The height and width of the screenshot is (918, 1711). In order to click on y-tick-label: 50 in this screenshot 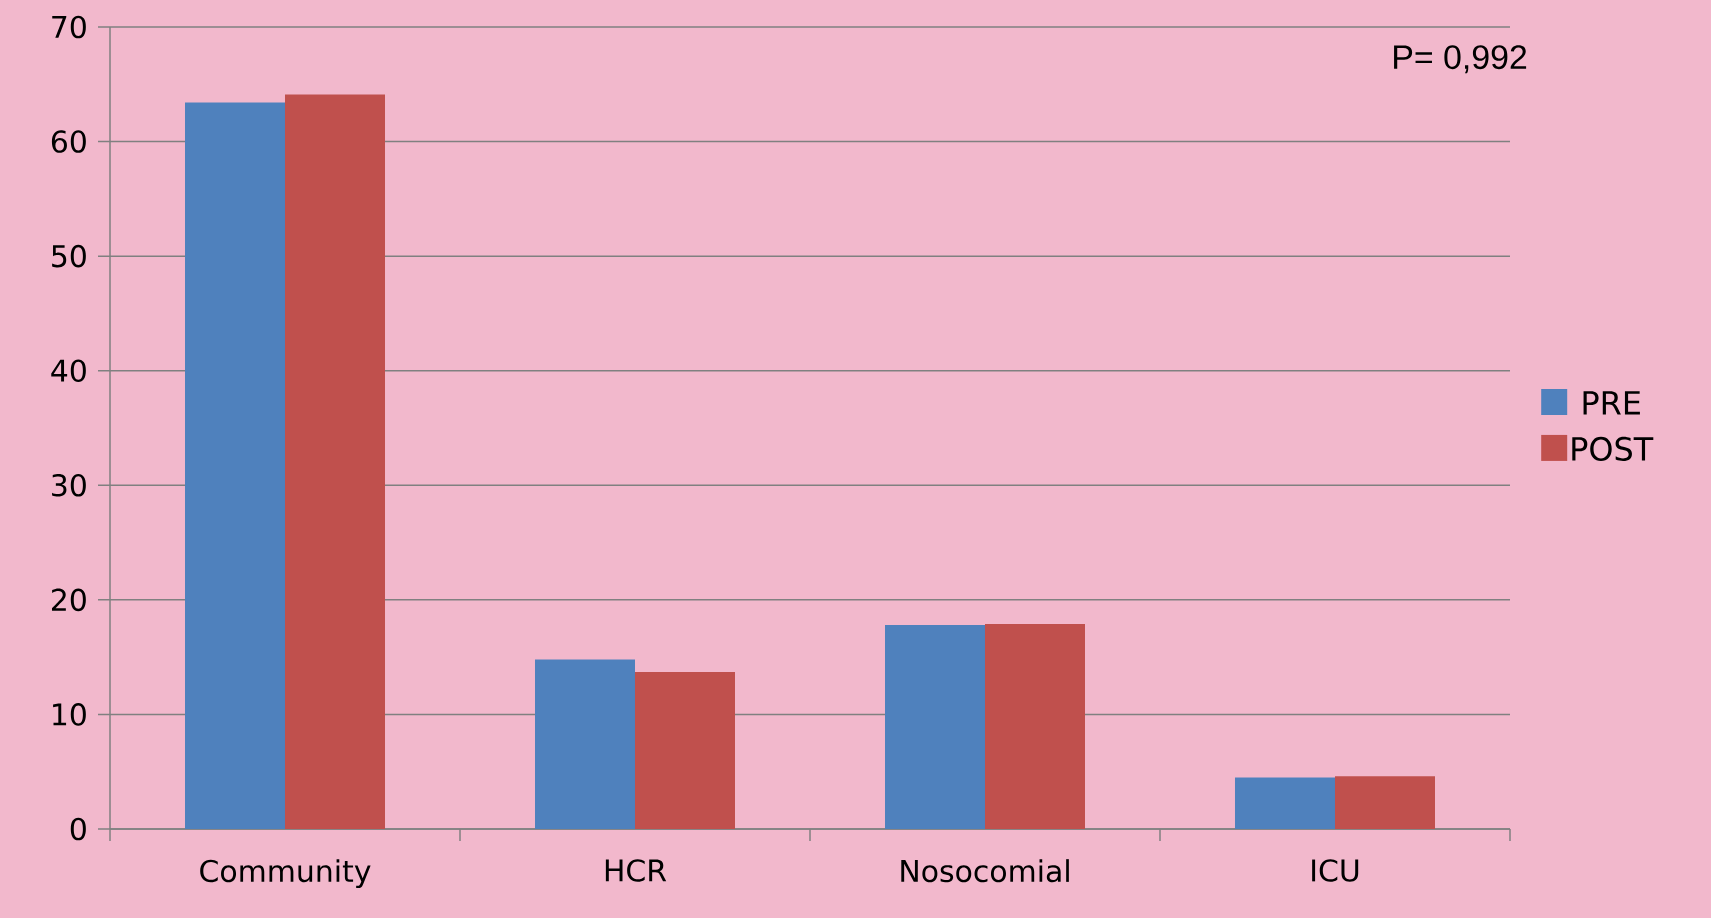, I will do `click(69, 256)`.